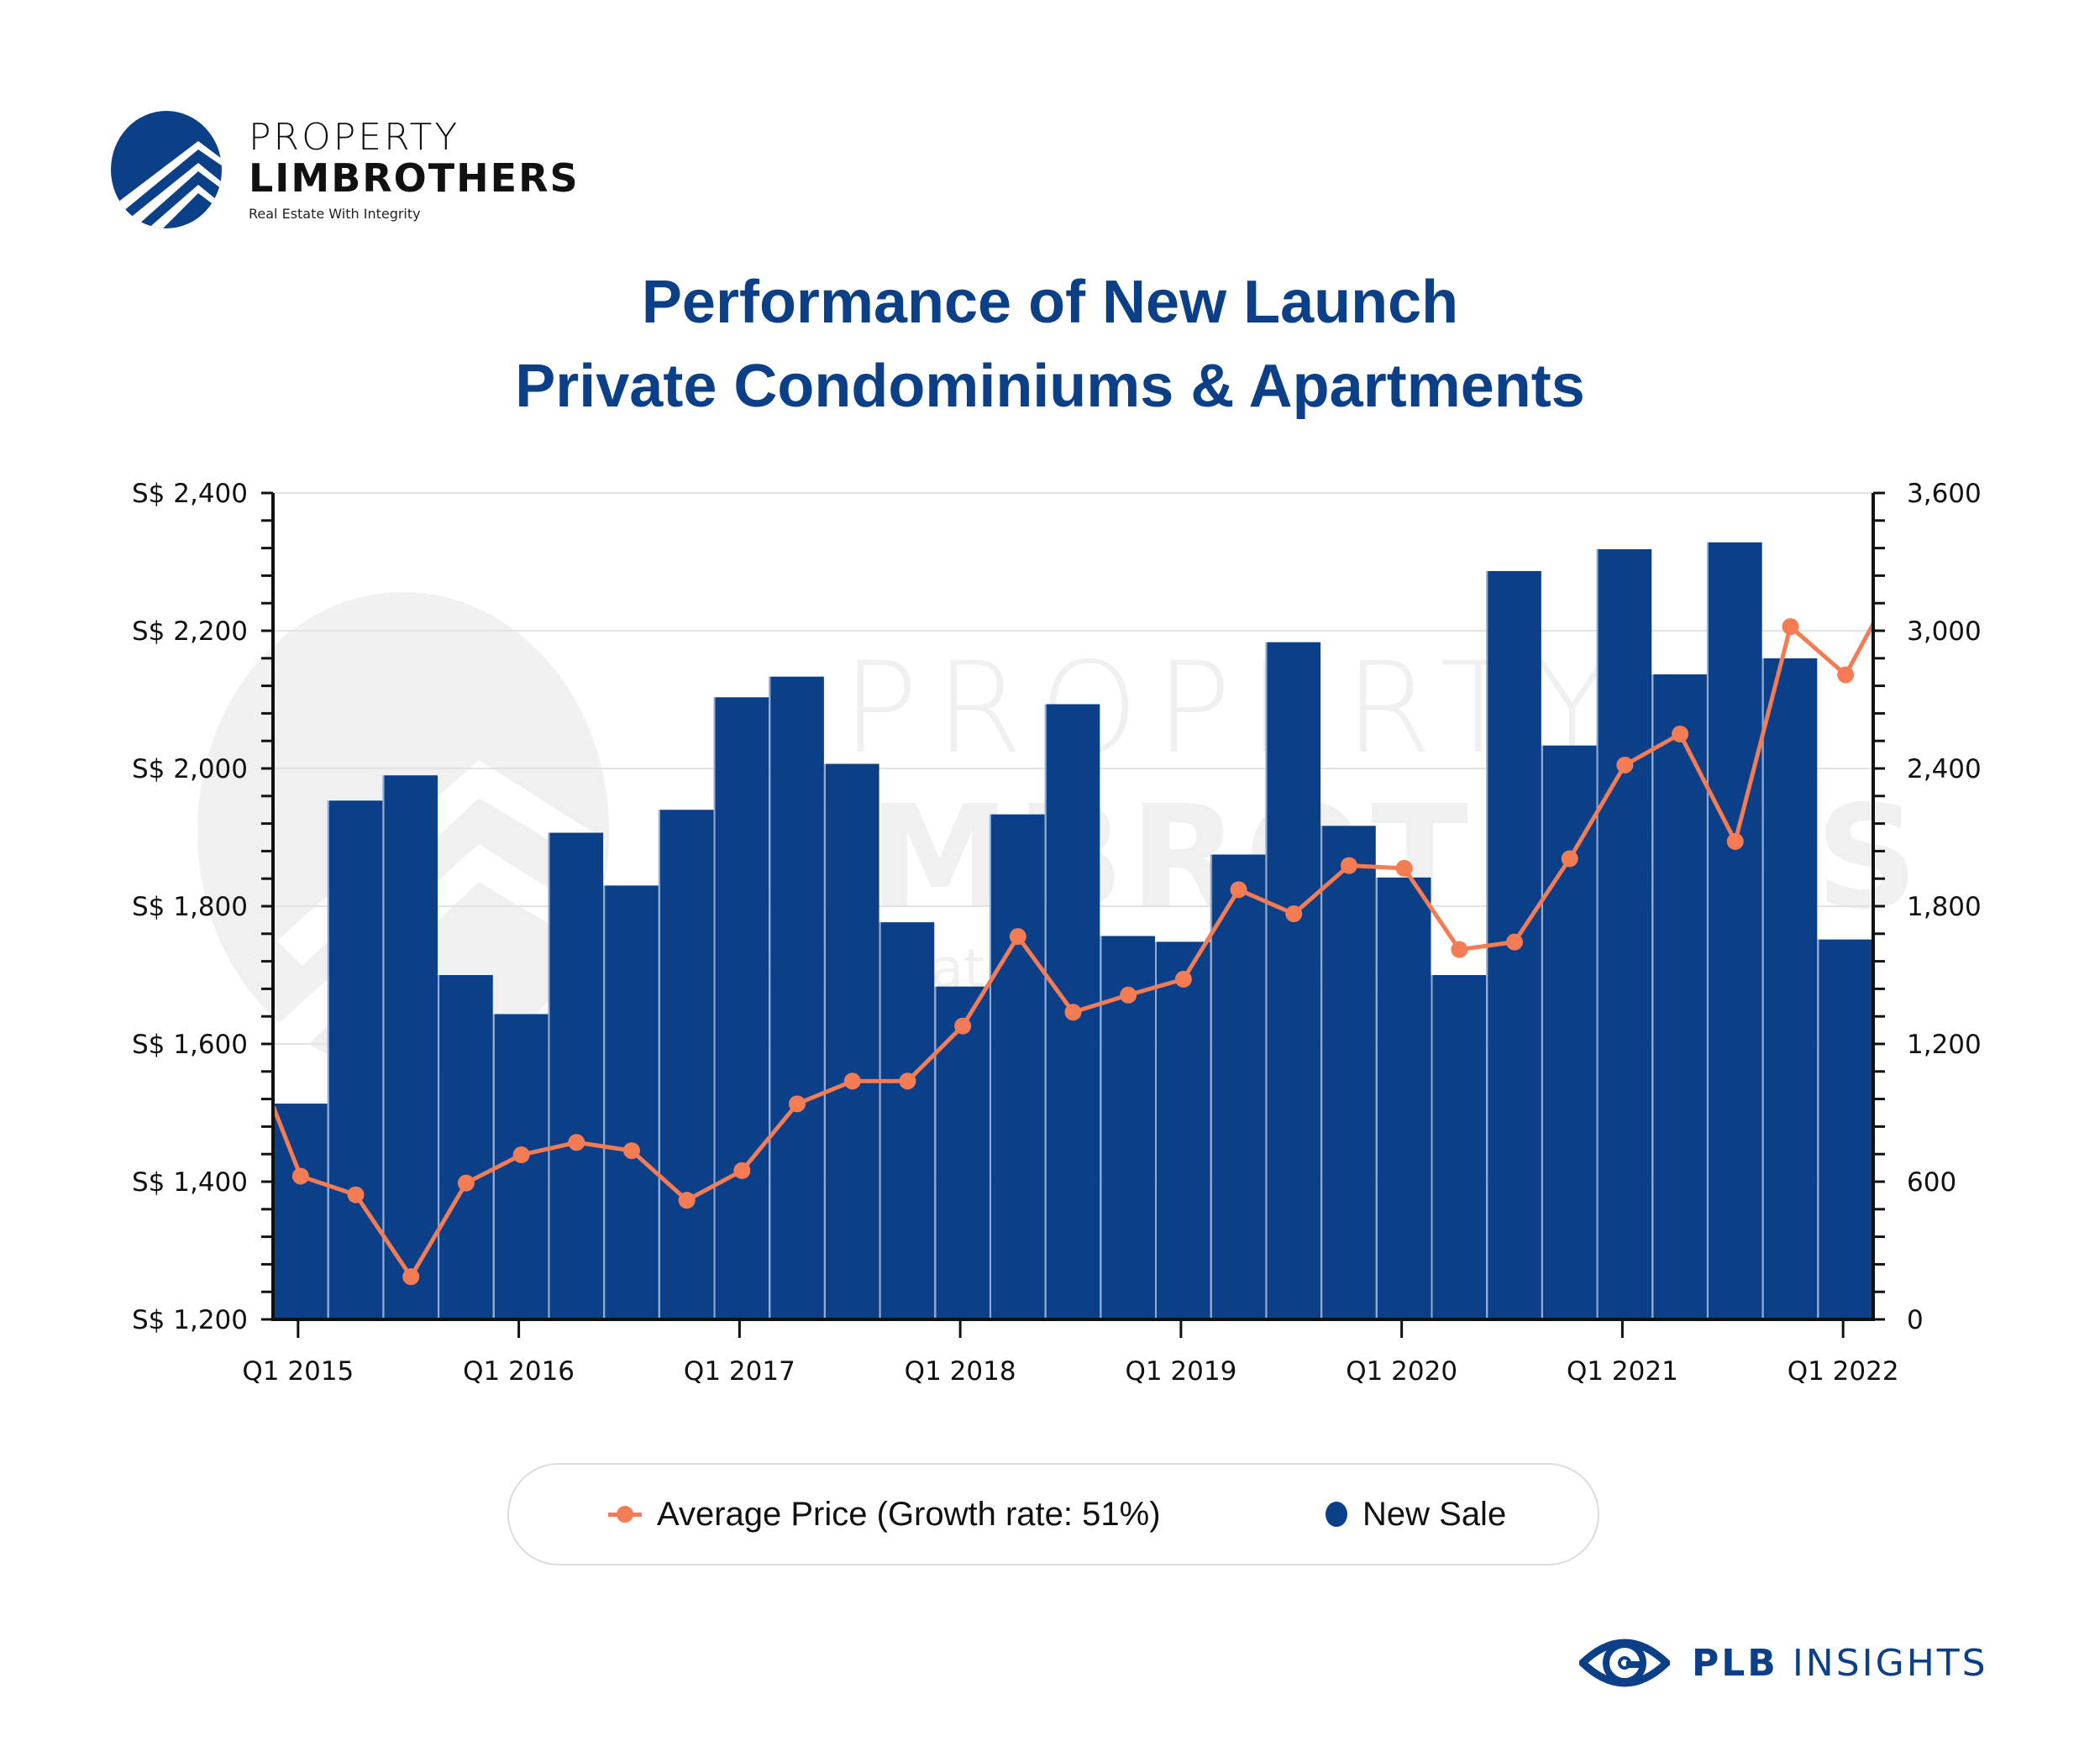 The image size is (2100, 1762). What do you see at coordinates (190, 494) in the screenshot?
I see `left-axis-label: S$ 2,400` at bounding box center [190, 494].